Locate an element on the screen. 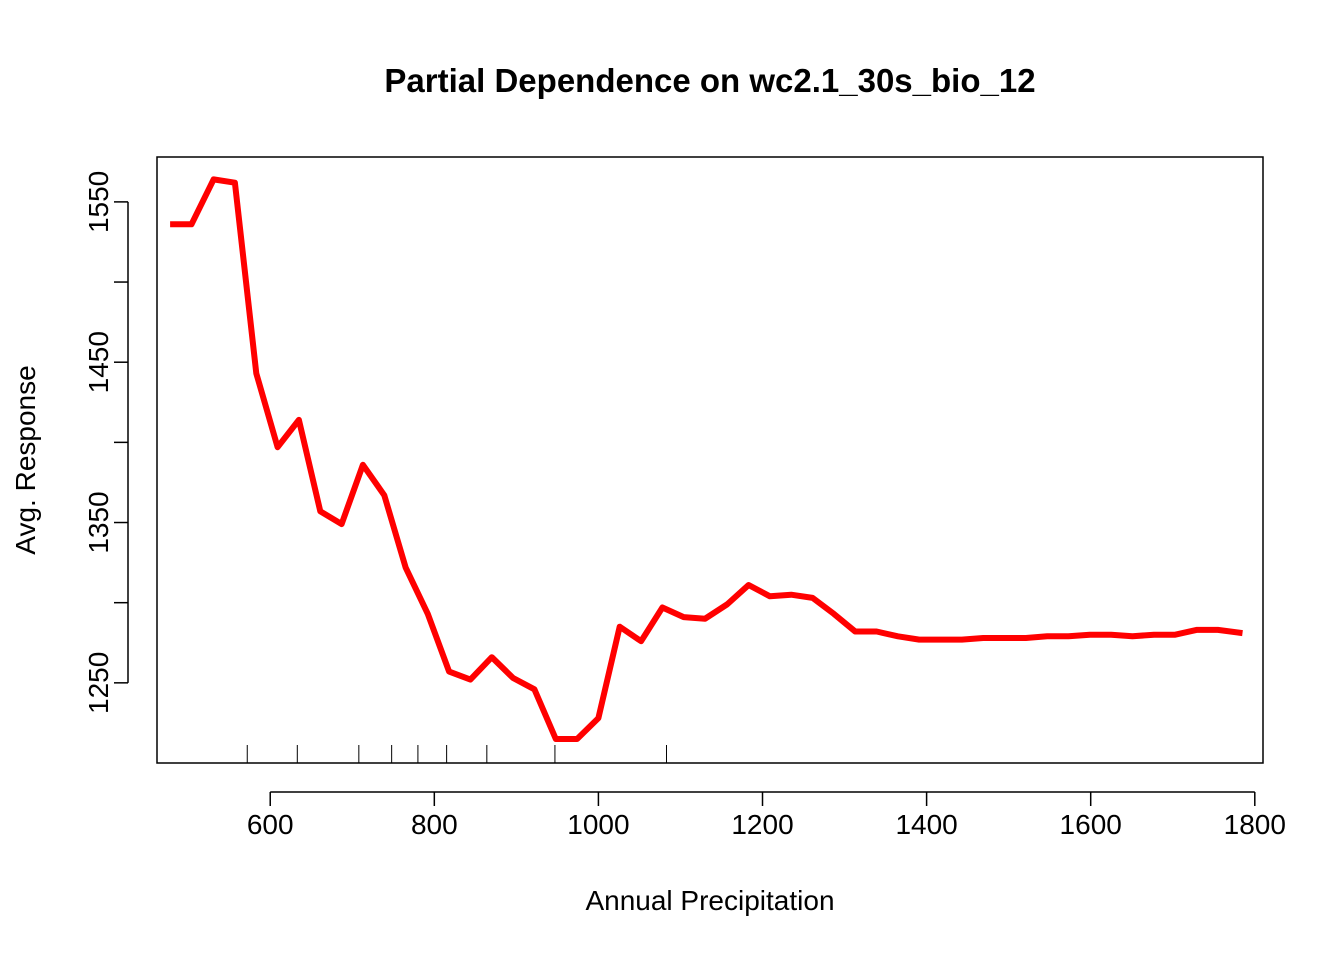 The image size is (1344, 960). y-axis: 1250 1350 1450 1550 is located at coordinates (106, 442).